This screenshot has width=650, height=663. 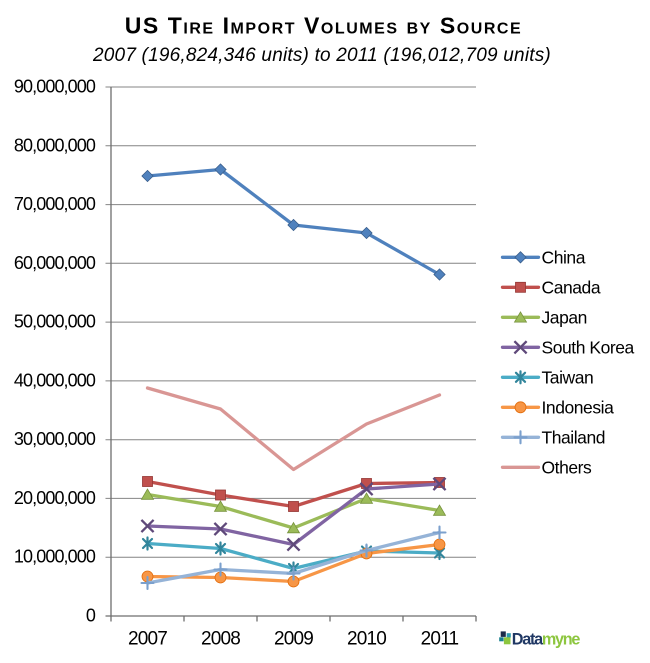 I want to click on svg-text: 60,000,000, so click(x=55, y=263).